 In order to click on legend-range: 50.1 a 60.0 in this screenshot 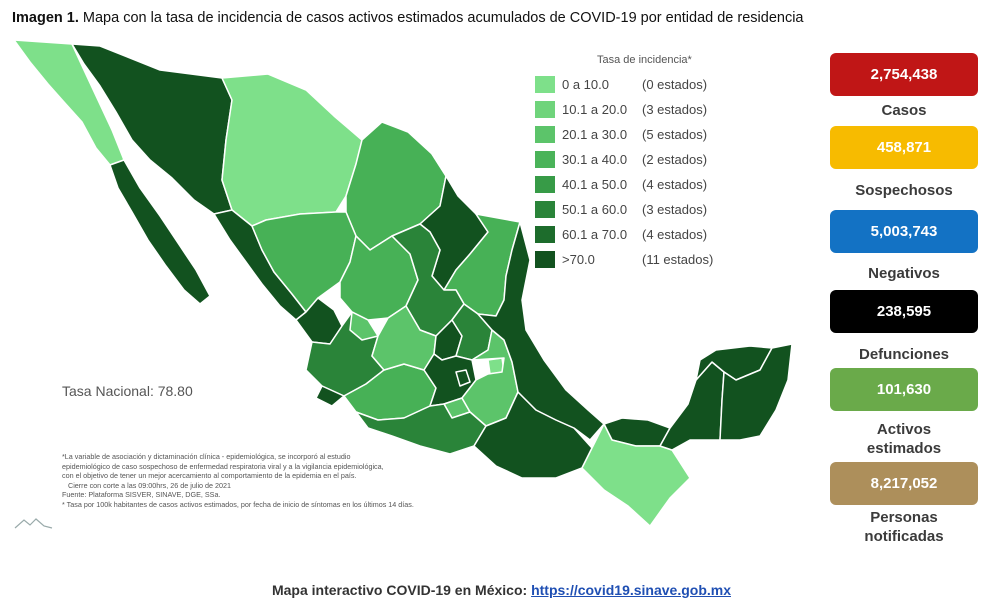, I will do `click(595, 209)`.